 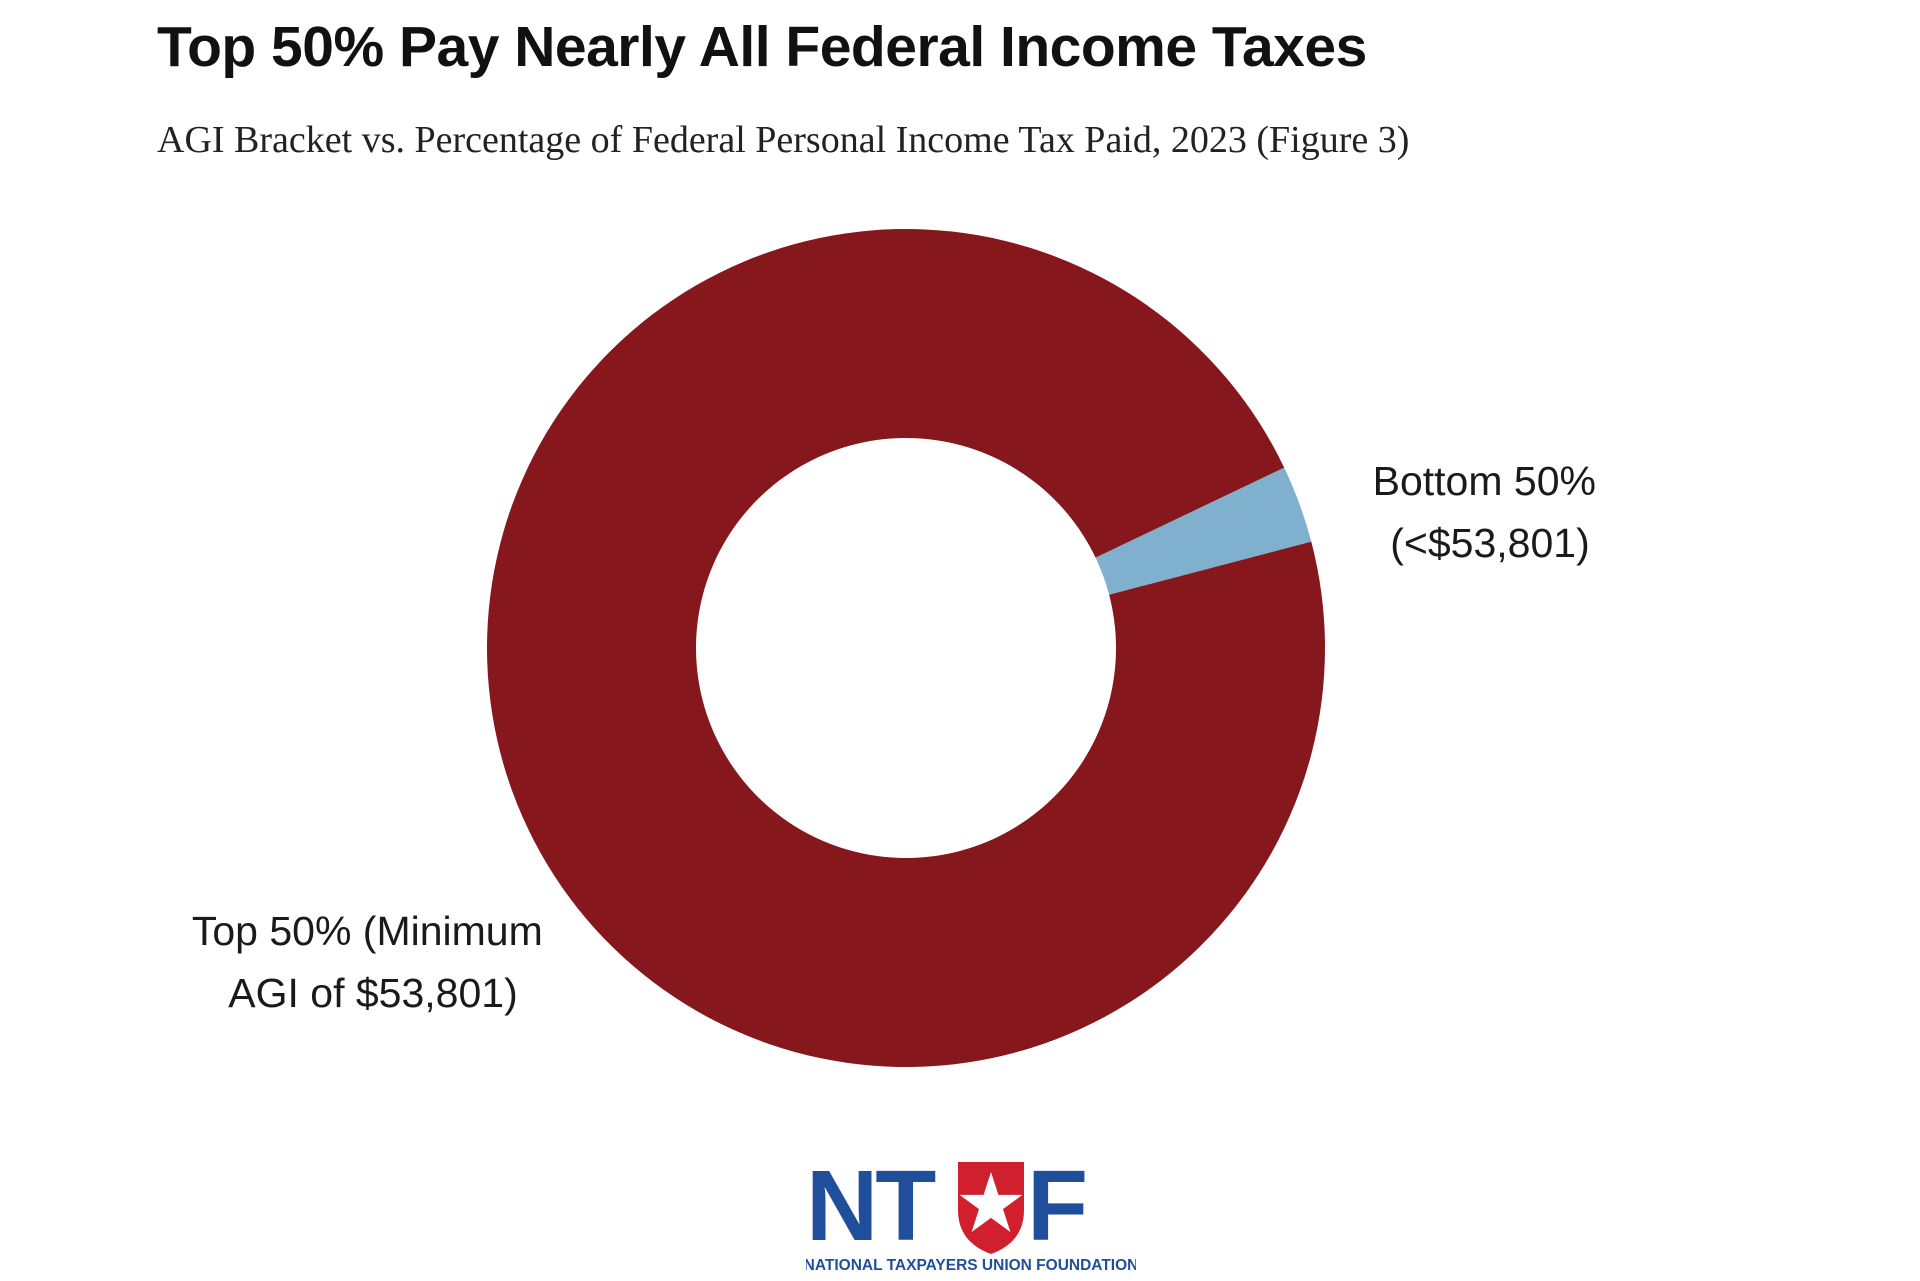 I want to click on slice-label-bottom-50-line-1: Bottom 50%, so click(x=1484, y=481).